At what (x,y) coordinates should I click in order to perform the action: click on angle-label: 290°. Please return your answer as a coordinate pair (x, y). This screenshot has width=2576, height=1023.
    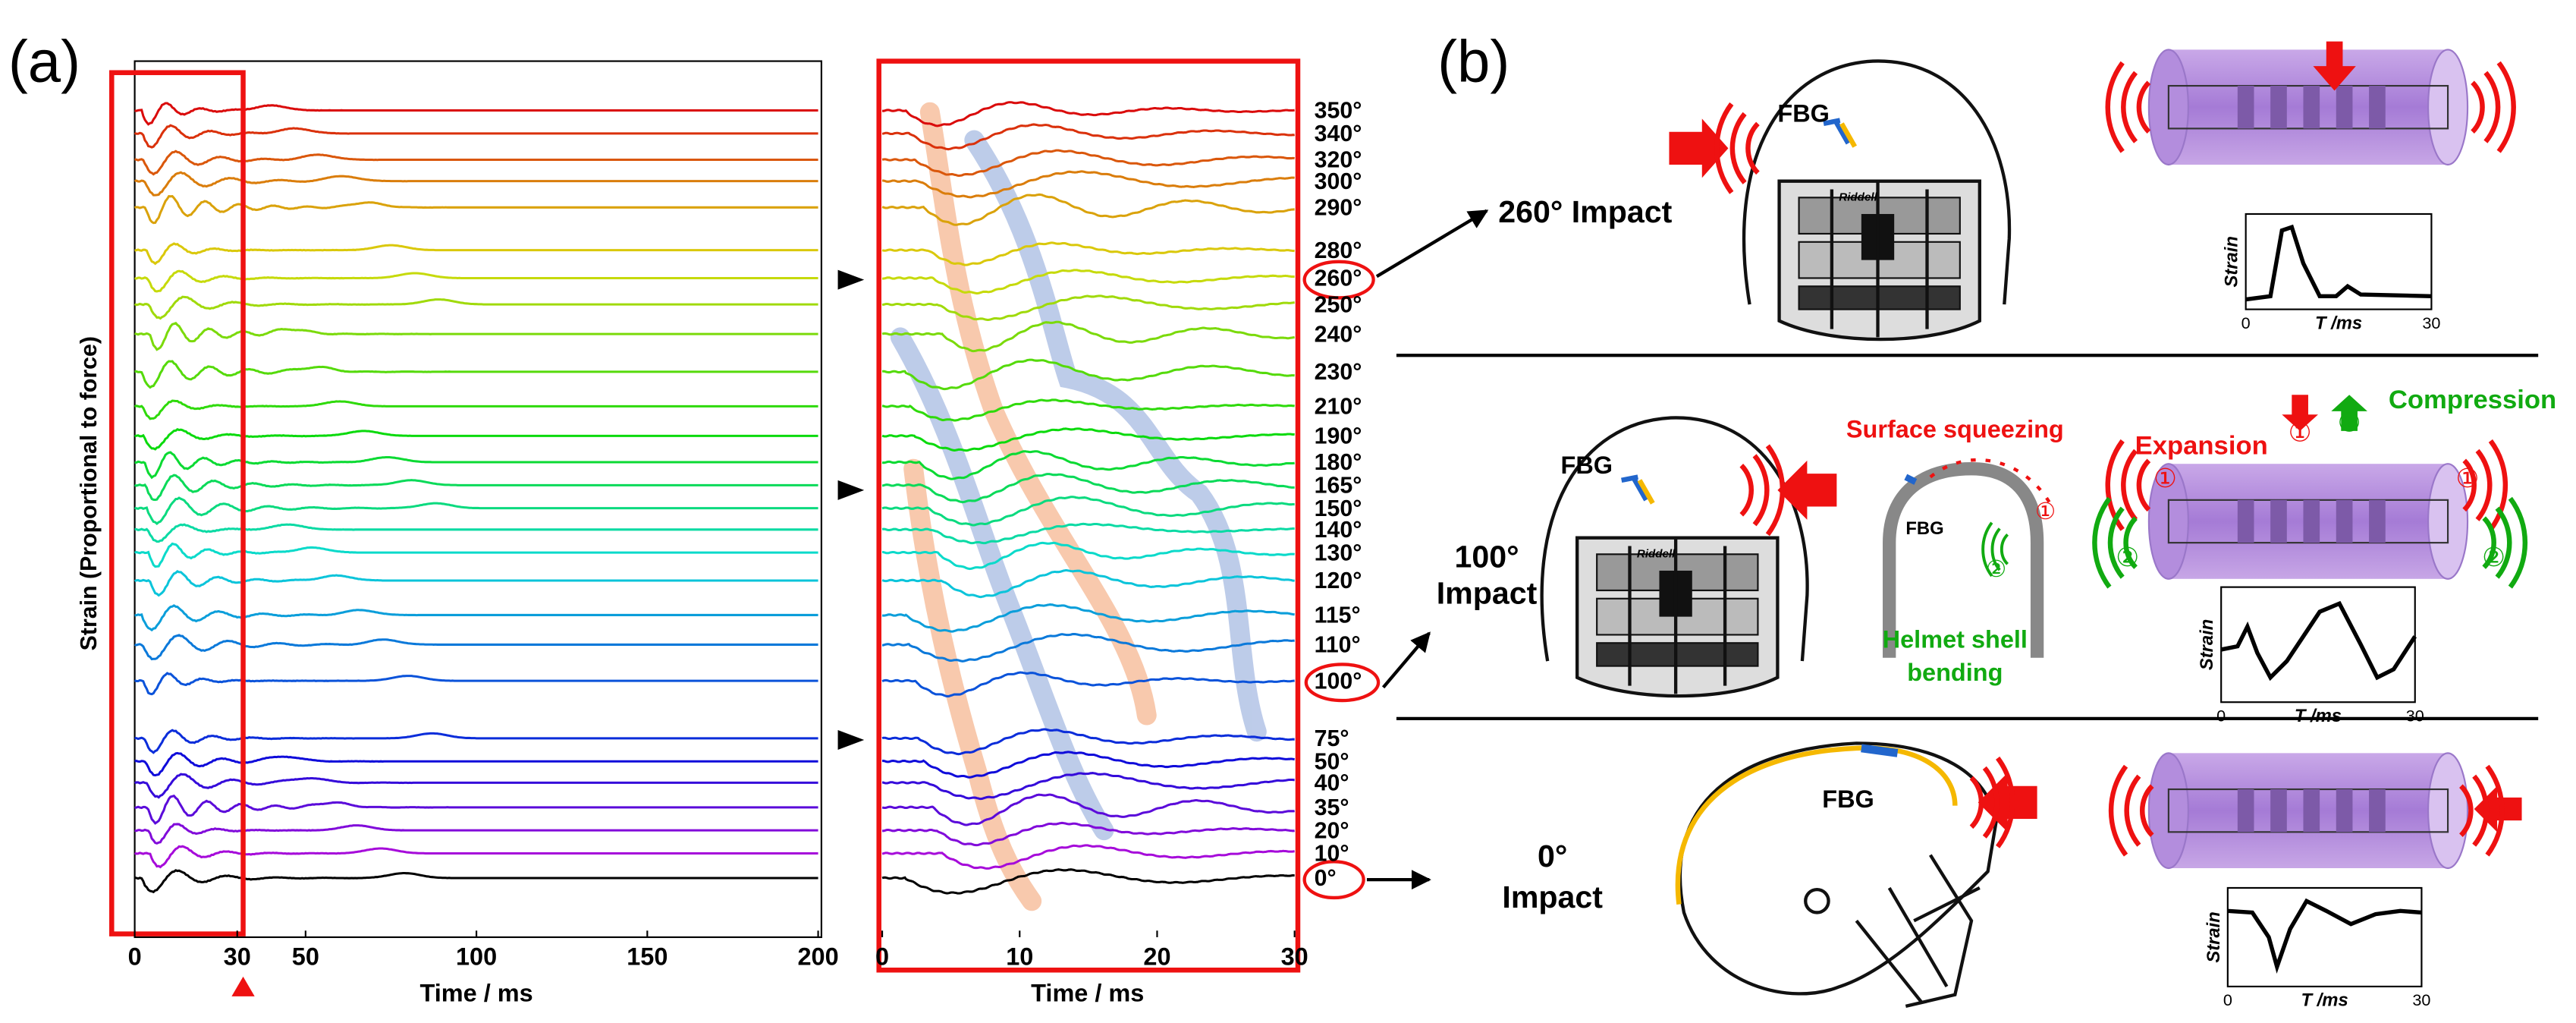
    Looking at the image, I should click on (1338, 208).